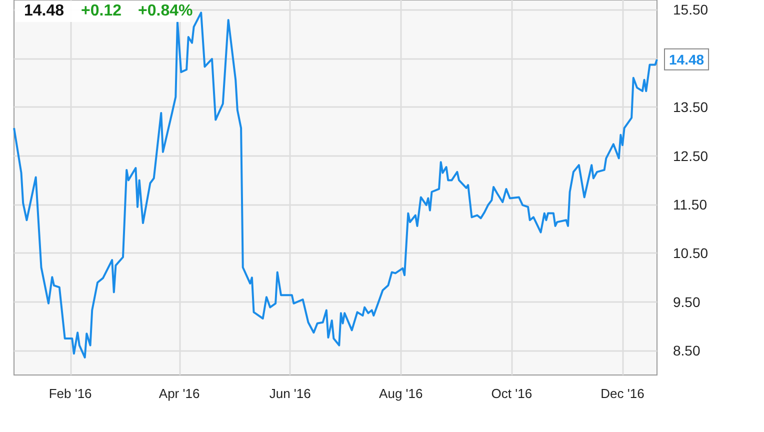 The height and width of the screenshot is (432, 764). I want to click on x-tick-label: Dec '16, so click(622, 393).